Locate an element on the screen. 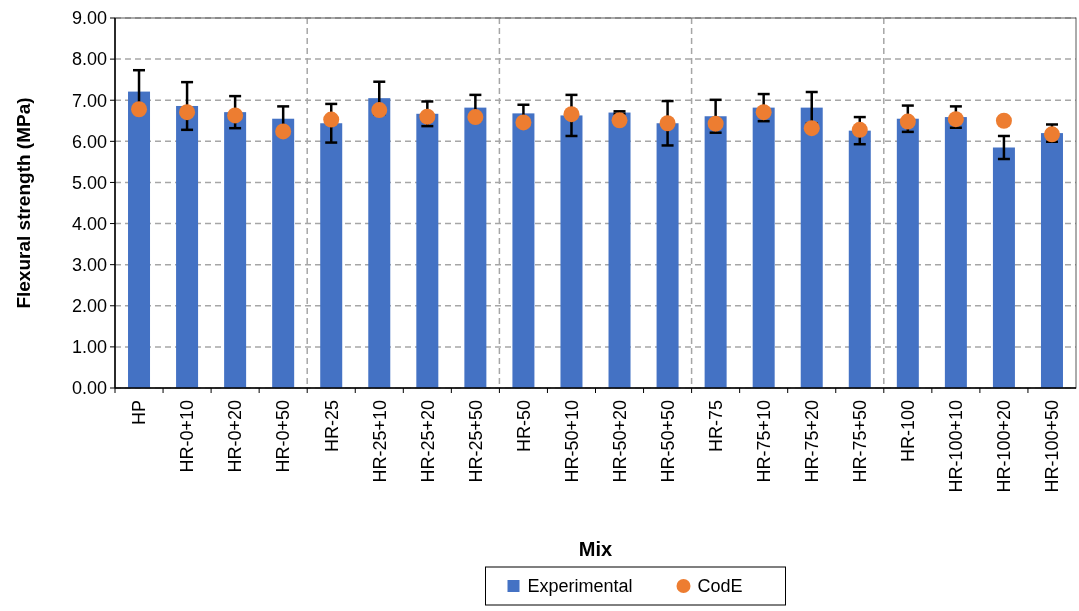 This screenshot has height=611, width=1079. y-tick-label: 7.00 is located at coordinates (89, 100).